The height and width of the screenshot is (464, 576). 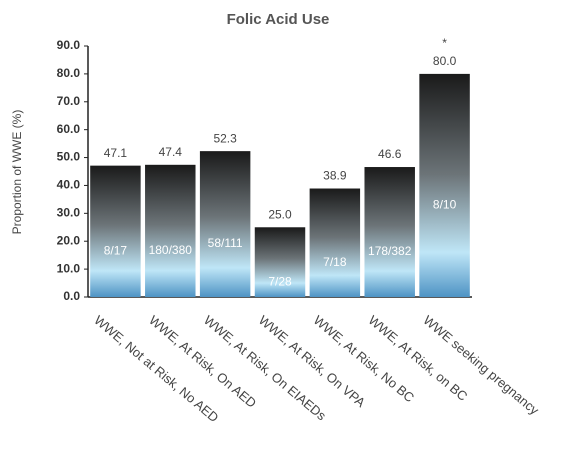 I want to click on y-tick-label: 70.0, so click(x=69, y=101).